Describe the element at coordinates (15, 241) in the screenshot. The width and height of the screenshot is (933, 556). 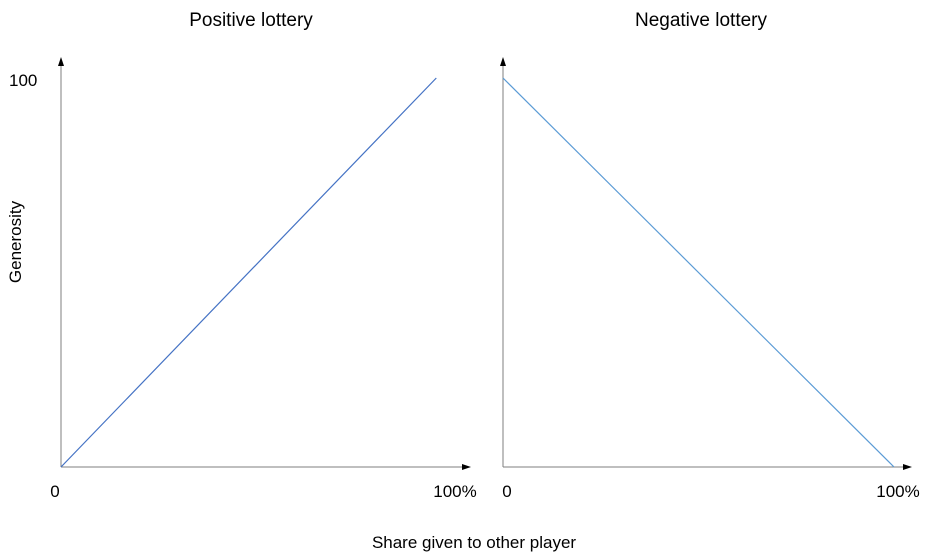
I see `positive-lottery-y-axis-label: Generosity` at that location.